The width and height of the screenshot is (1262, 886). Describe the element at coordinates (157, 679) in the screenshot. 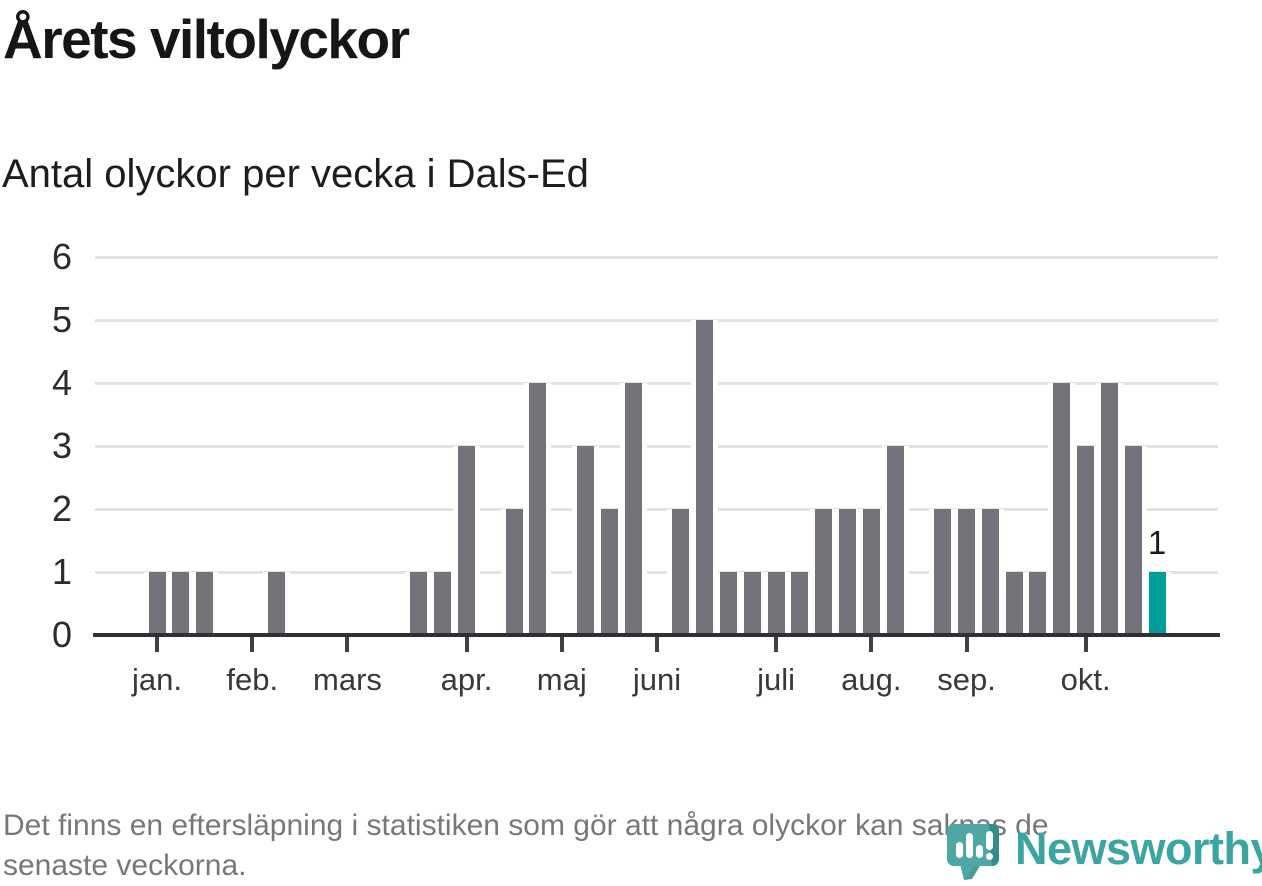

I see `month-label-jan: jan.` at that location.